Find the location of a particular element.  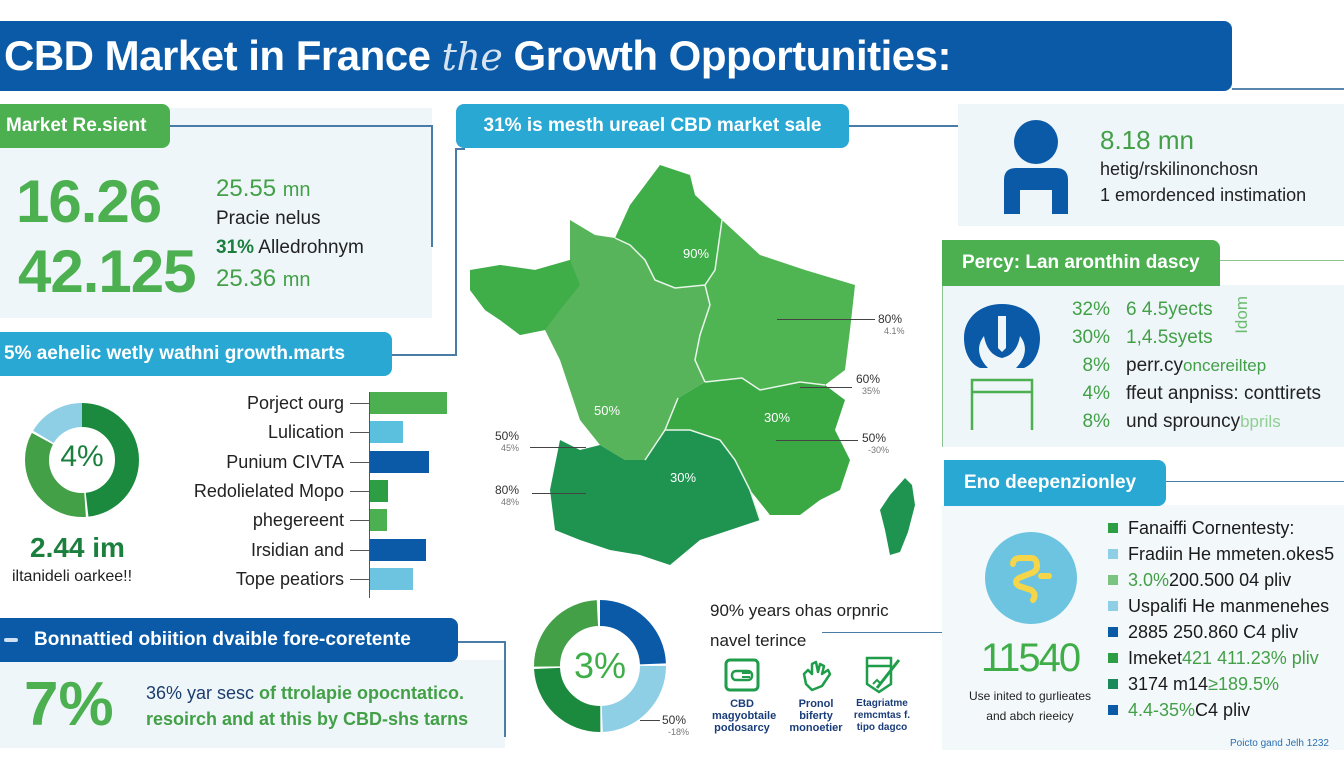

bar-row: Punium CIVTA is located at coordinates (214, 462).